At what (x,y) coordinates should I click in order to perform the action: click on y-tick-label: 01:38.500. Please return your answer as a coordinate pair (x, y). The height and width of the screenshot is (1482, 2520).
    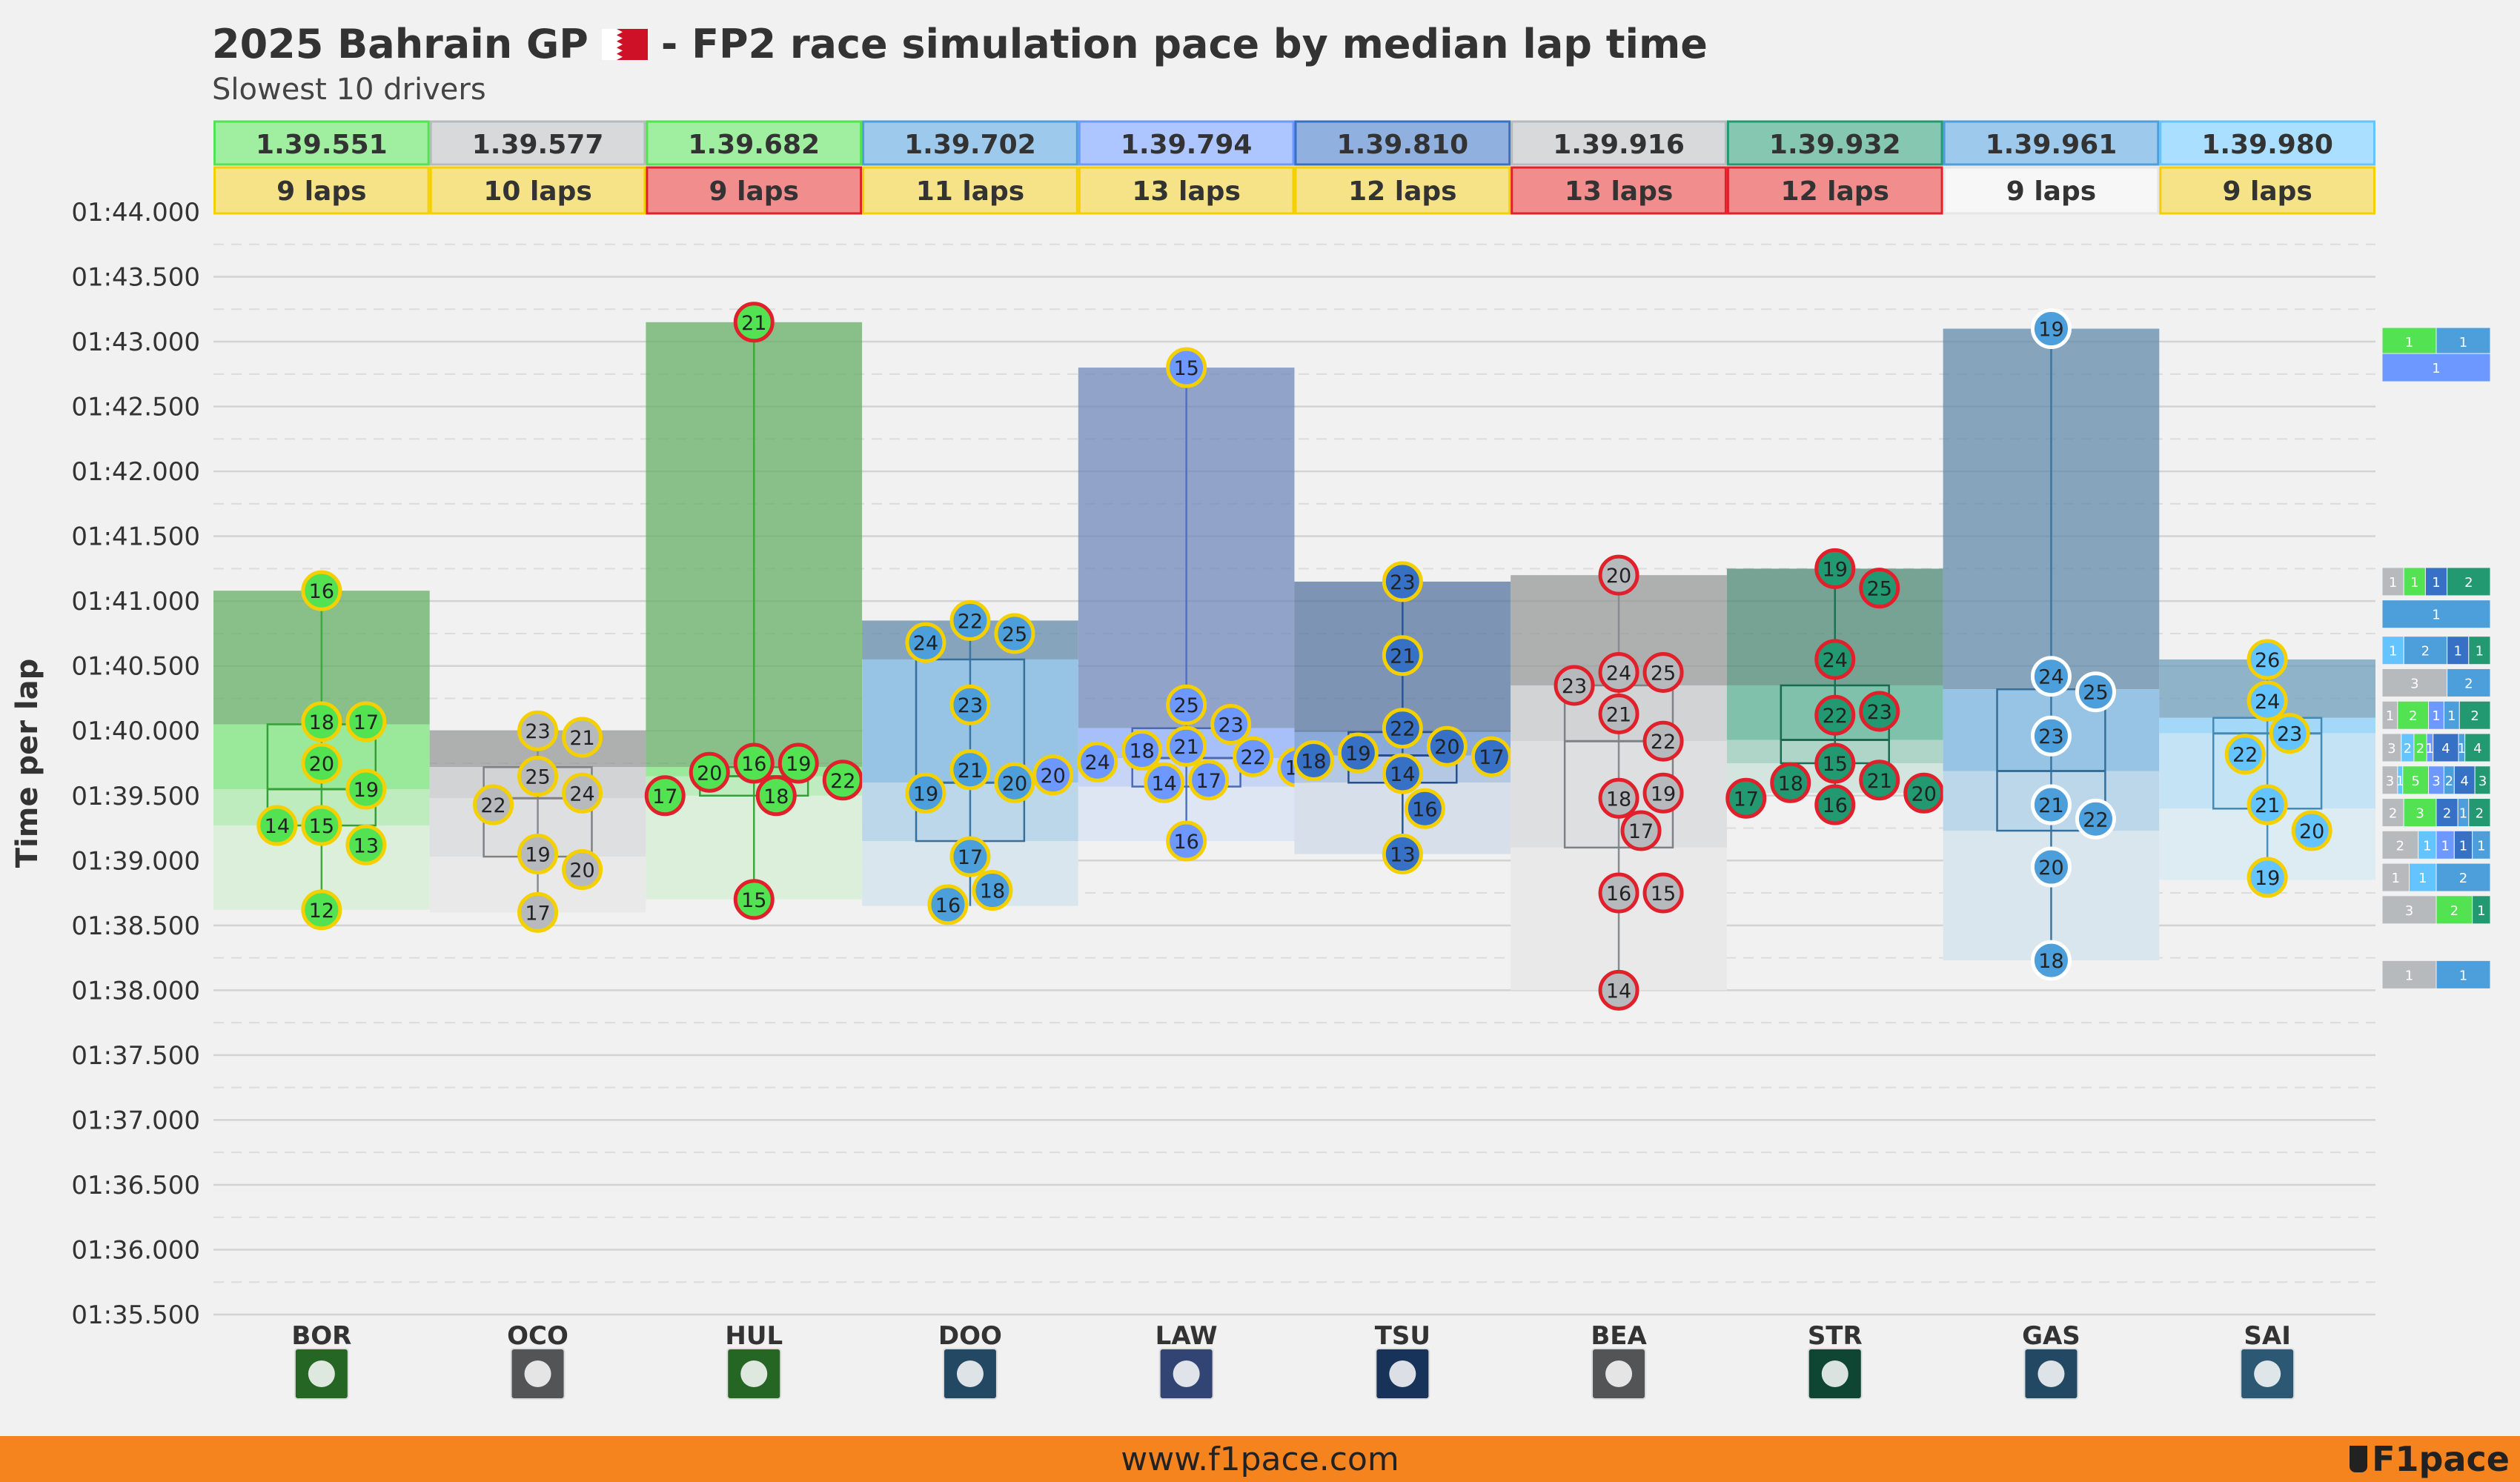
    Looking at the image, I should click on (136, 926).